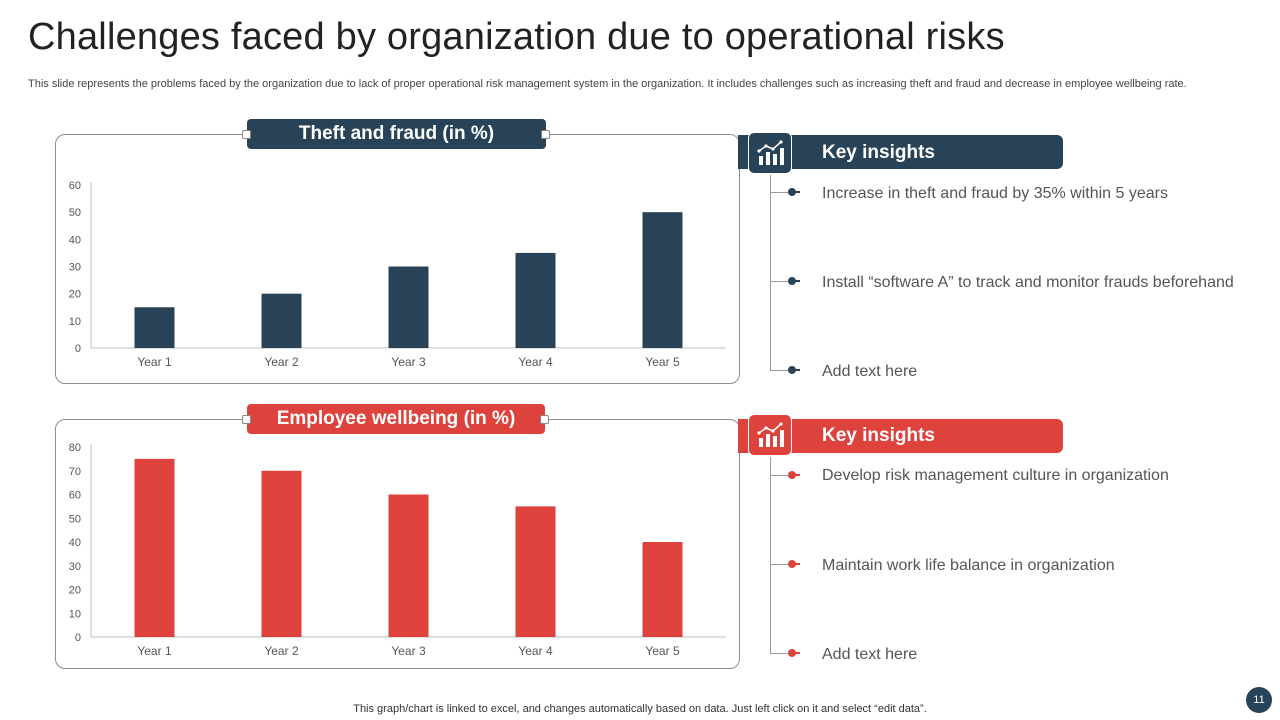  Describe the element at coordinates (396, 419) in the screenshot. I see `employee-wellbeing-chart-title: Employee wellbeing (in %)` at that location.